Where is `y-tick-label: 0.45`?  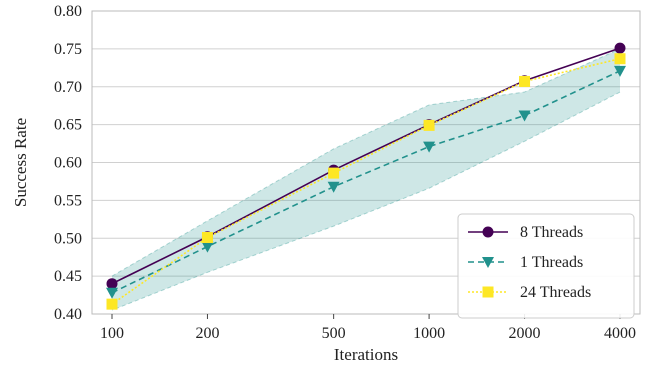 y-tick-label: 0.45 is located at coordinates (68, 276).